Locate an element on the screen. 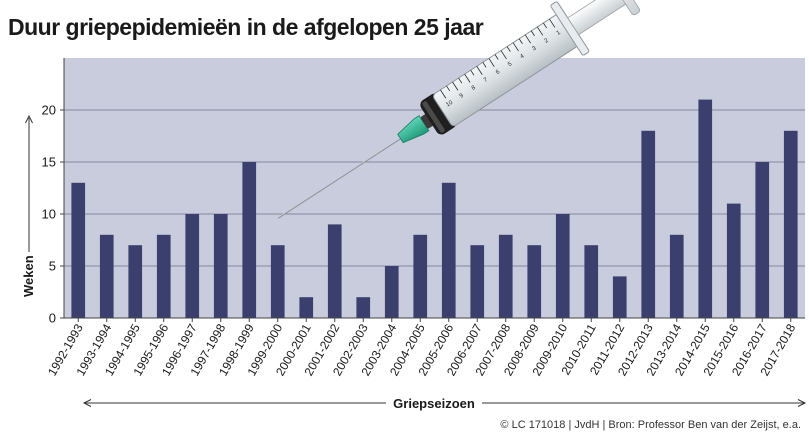 This screenshot has width=809, height=442. syringe-needle is located at coordinates (340, 177).